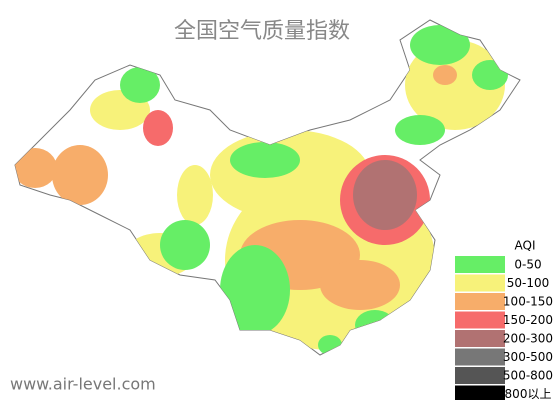 The image size is (555, 400). Describe the element at coordinates (525, 246) in the screenshot. I see `legend-title: AQI` at that location.